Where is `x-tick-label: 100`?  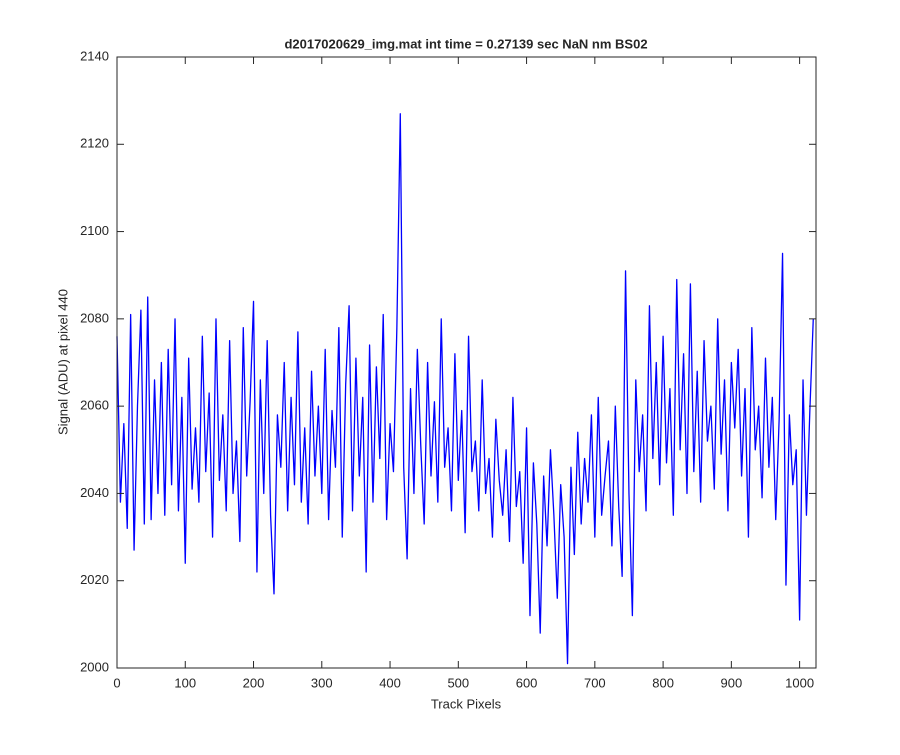
x-tick-label: 100 is located at coordinates (185, 682).